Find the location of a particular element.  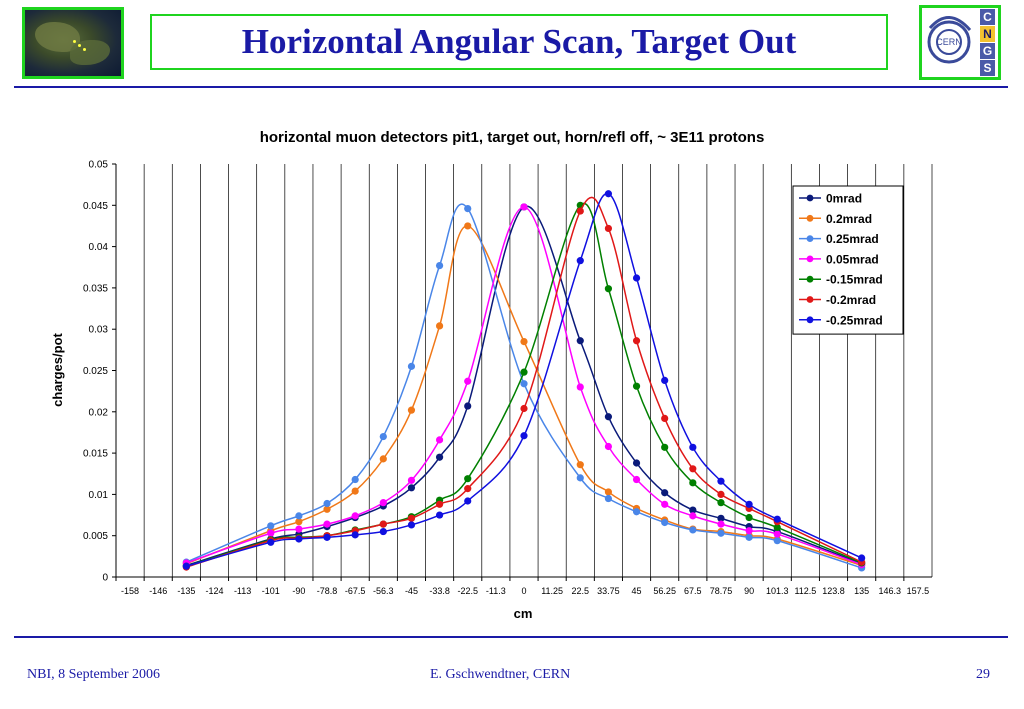

x-tick-label: -124 is located at coordinates (214, 591).